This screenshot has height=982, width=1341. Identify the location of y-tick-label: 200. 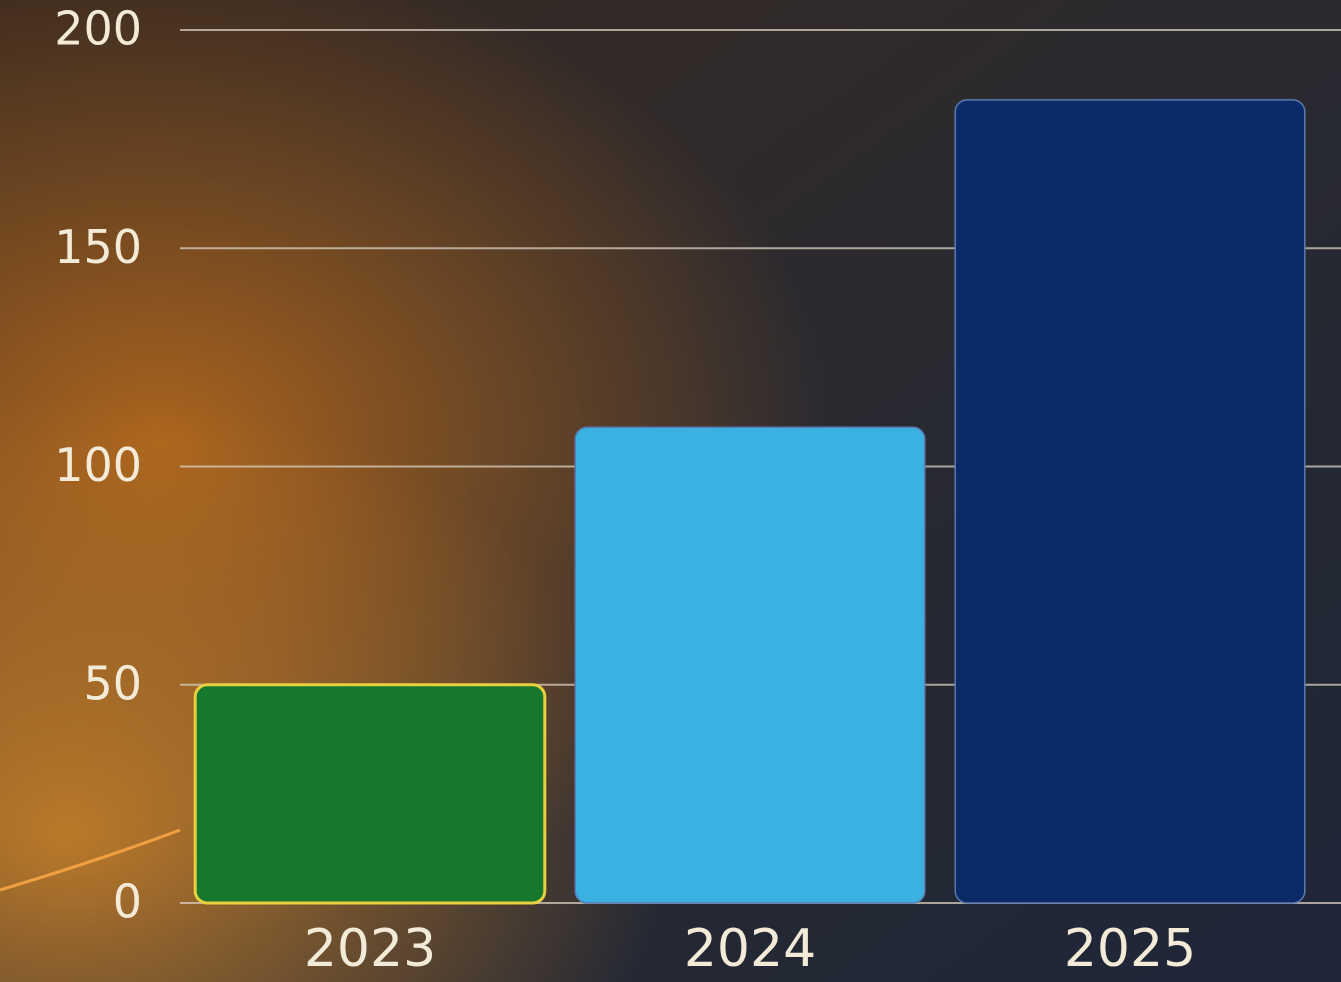
(98, 29).